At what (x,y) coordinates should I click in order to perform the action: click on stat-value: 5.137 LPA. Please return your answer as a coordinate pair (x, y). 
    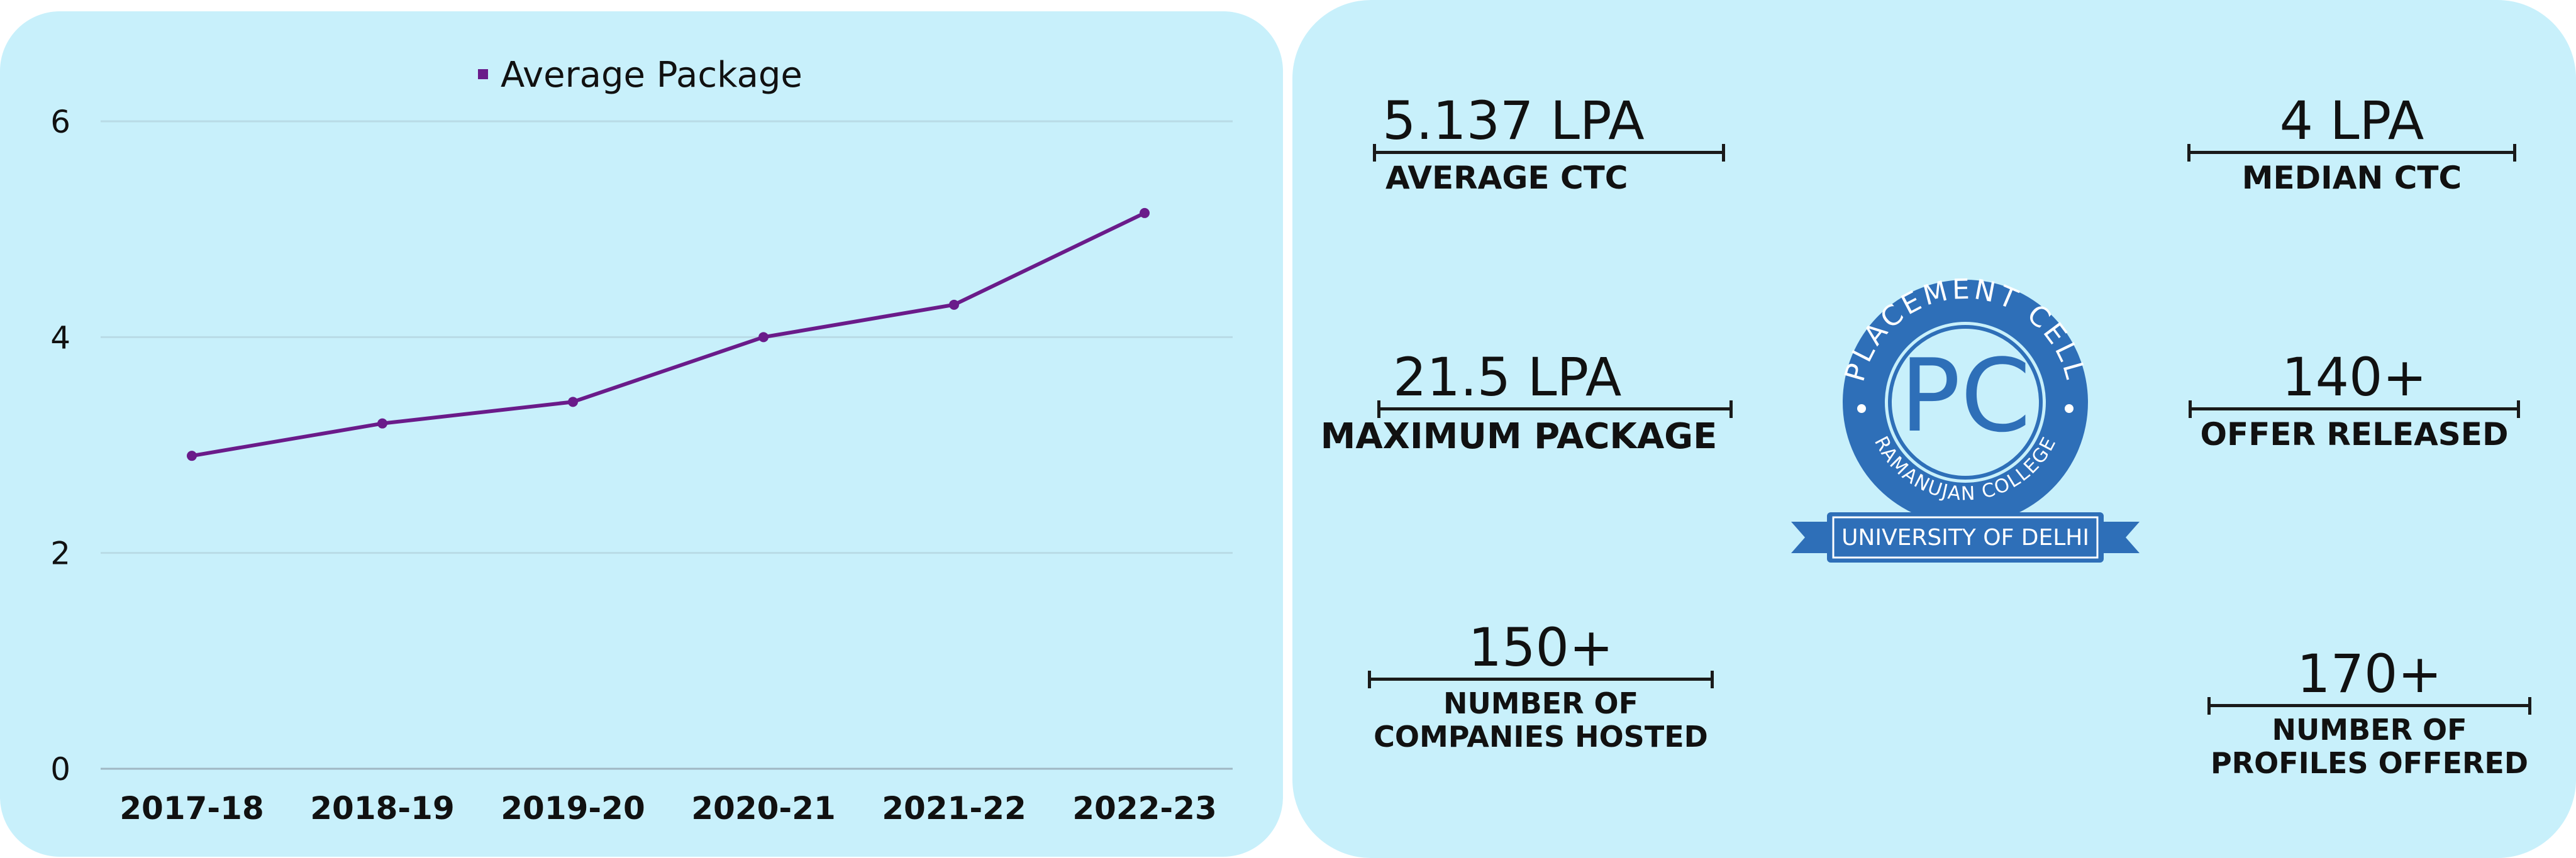
    Looking at the image, I should click on (1513, 120).